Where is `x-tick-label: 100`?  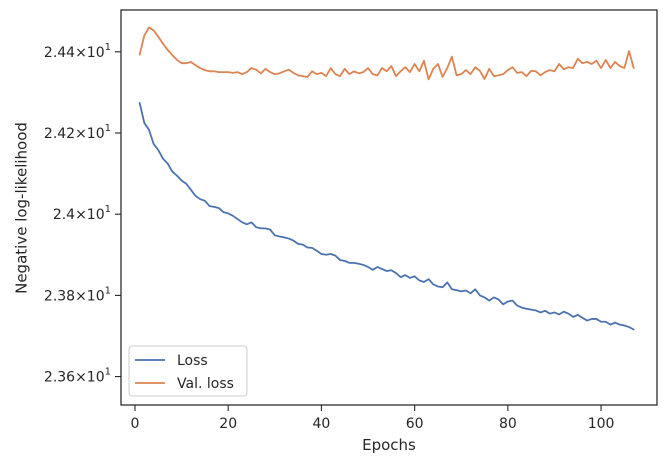 x-tick-label: 100 is located at coordinates (601, 424).